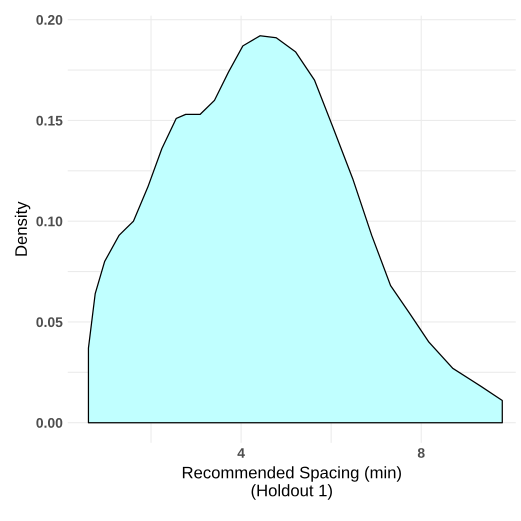 This screenshot has width=521, height=521. I want to click on x-tick-label: 8, so click(421, 453).